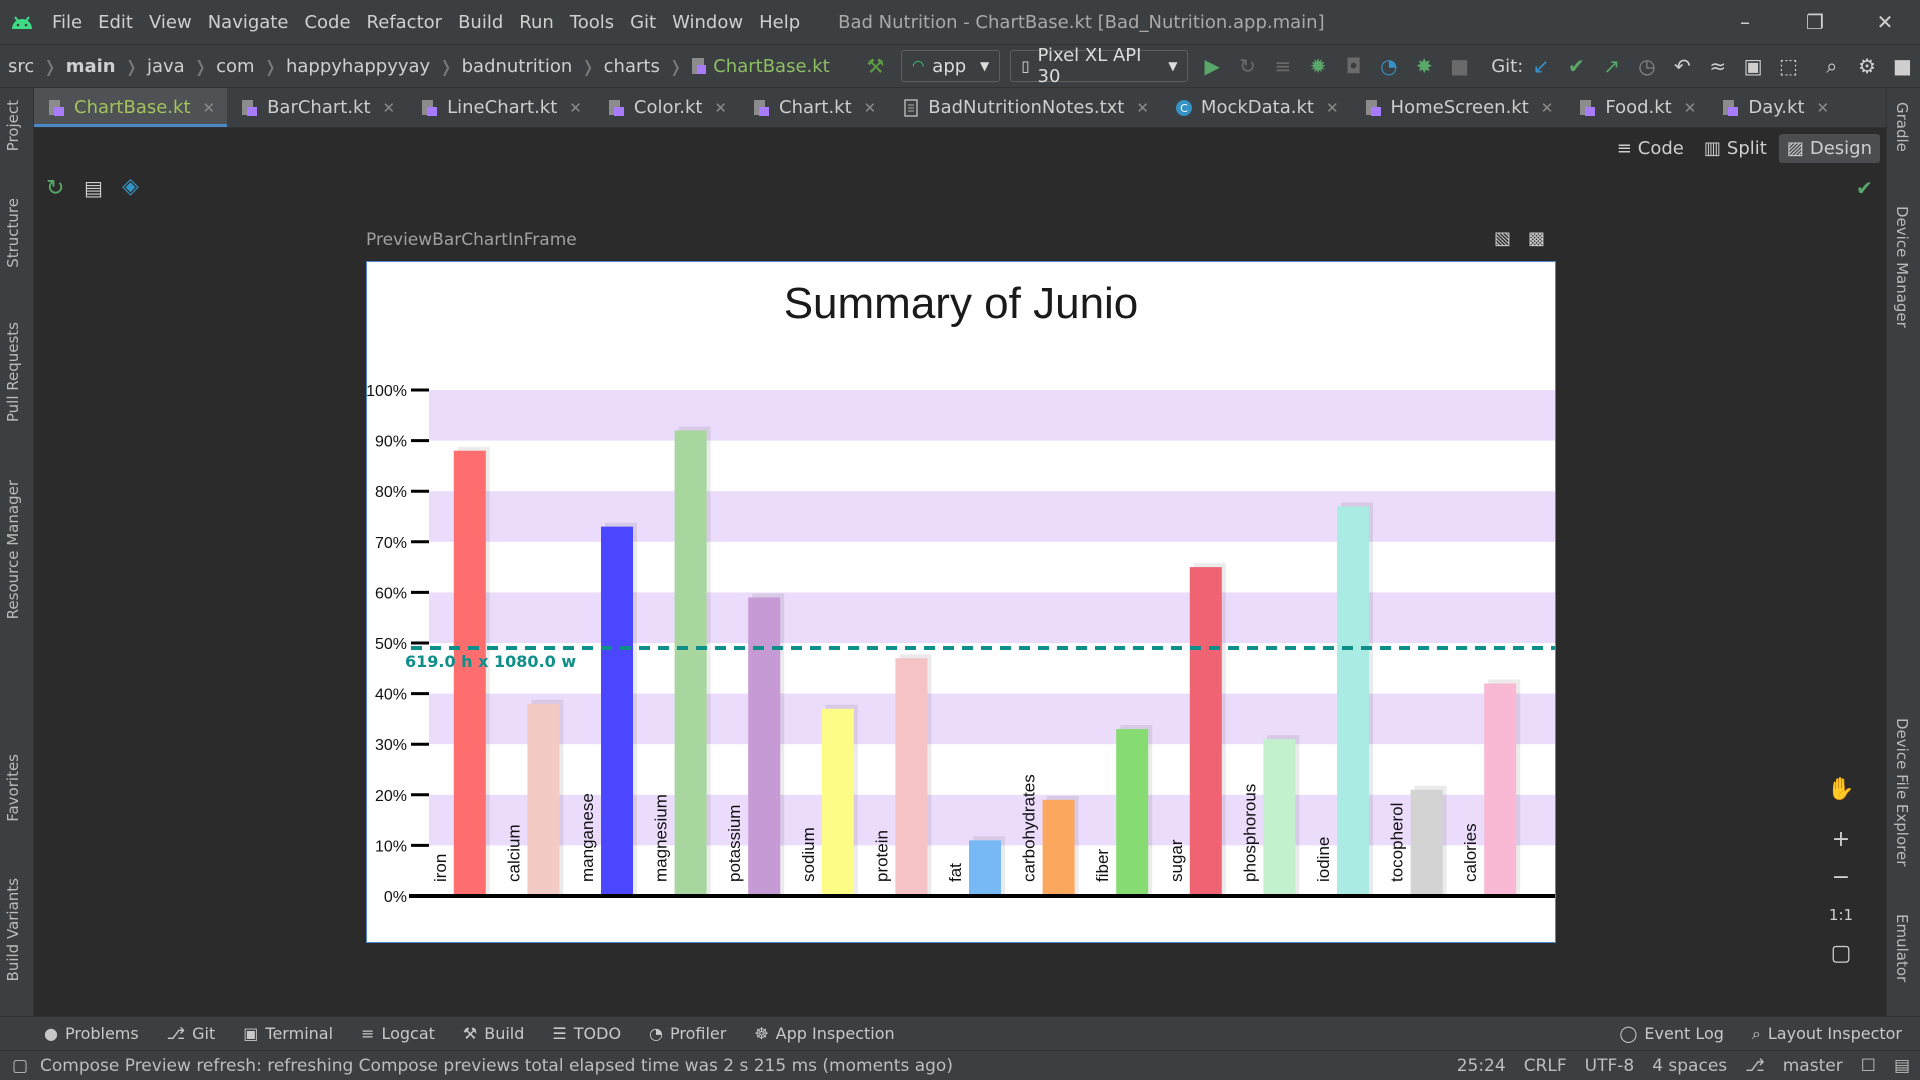  What do you see at coordinates (1901, 1065) in the screenshot?
I see `notifications-icon: ▤` at bounding box center [1901, 1065].